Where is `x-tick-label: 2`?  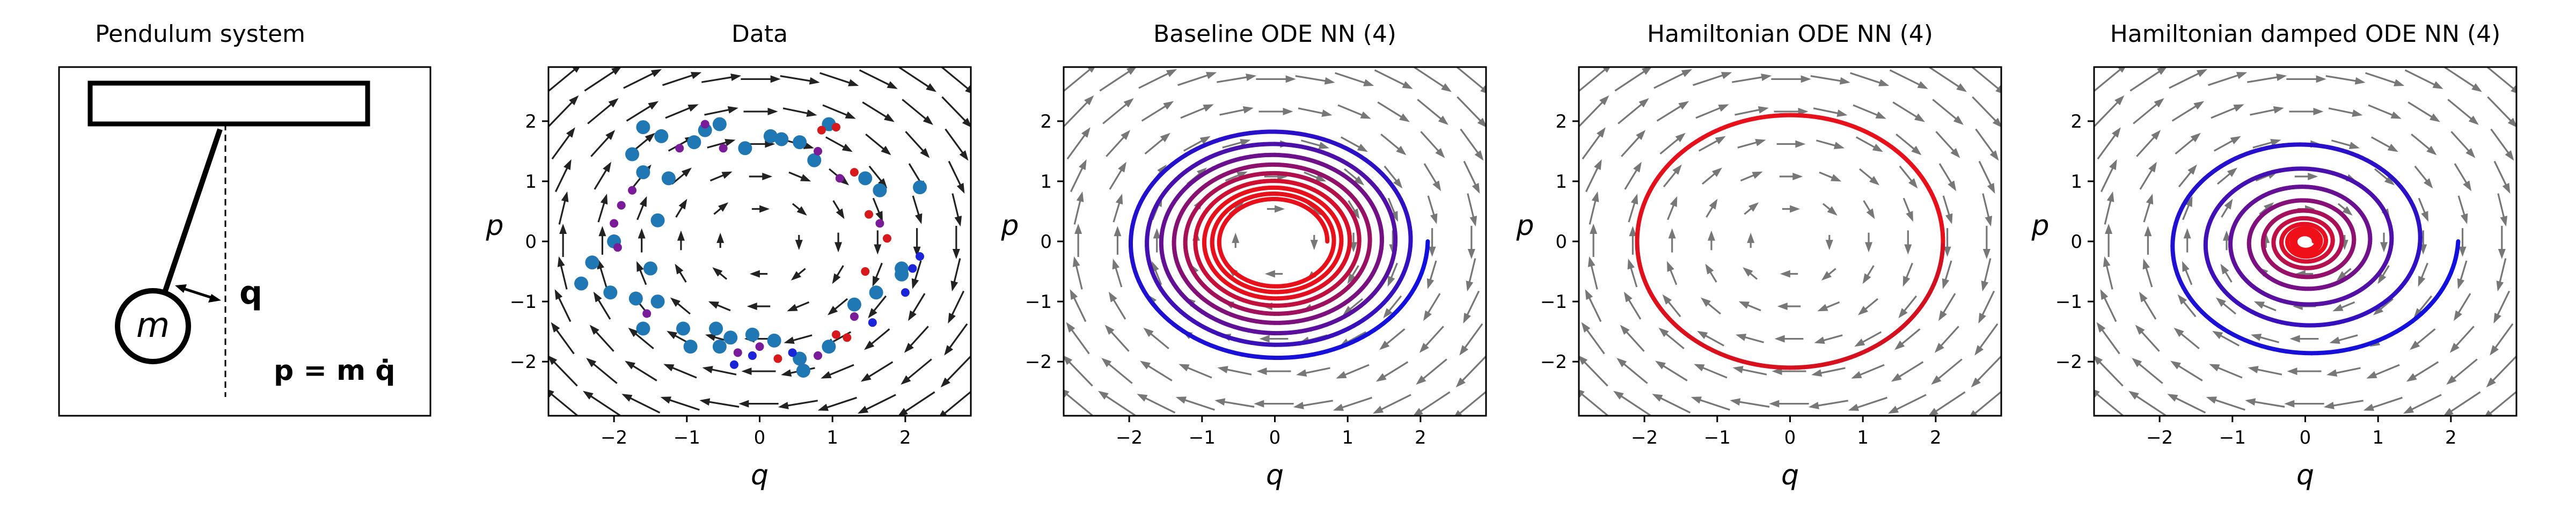
x-tick-label: 2 is located at coordinates (2451, 438).